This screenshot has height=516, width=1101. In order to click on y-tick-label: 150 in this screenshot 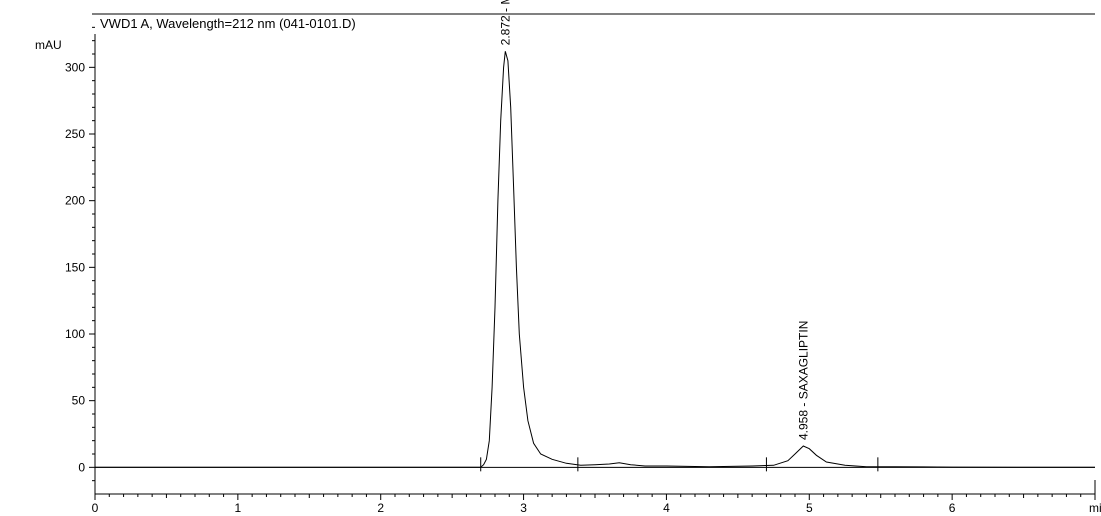, I will do `click(75, 267)`.